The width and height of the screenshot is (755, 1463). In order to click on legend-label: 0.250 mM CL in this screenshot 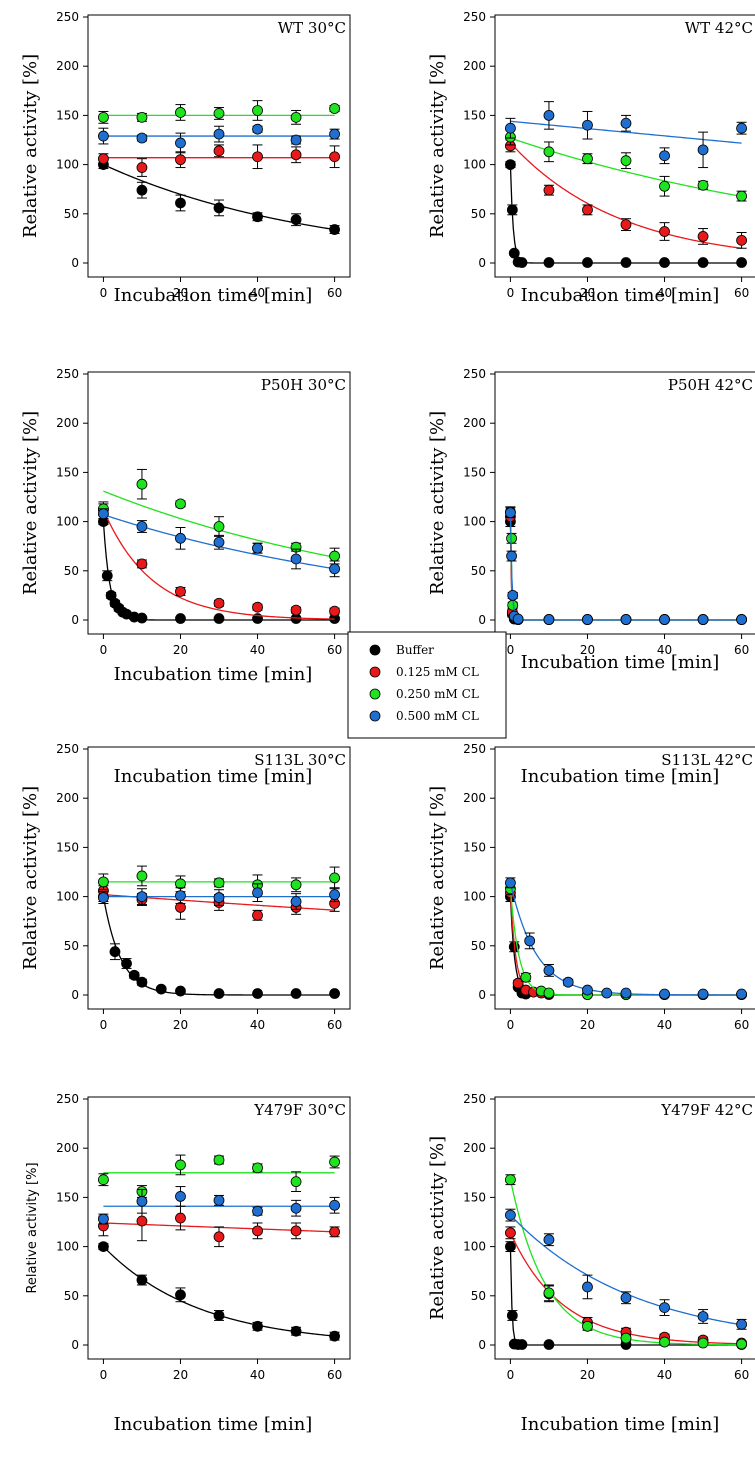, I will do `click(437, 694)`.